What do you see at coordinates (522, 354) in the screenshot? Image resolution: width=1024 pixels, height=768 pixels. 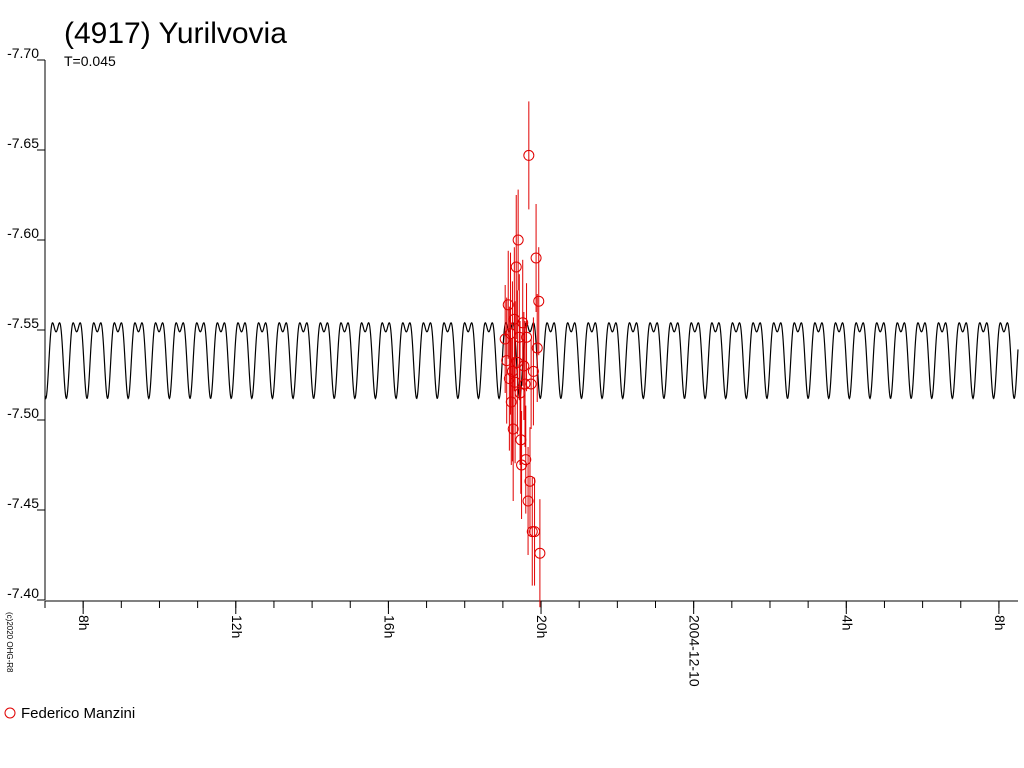 I see `data-series` at bounding box center [522, 354].